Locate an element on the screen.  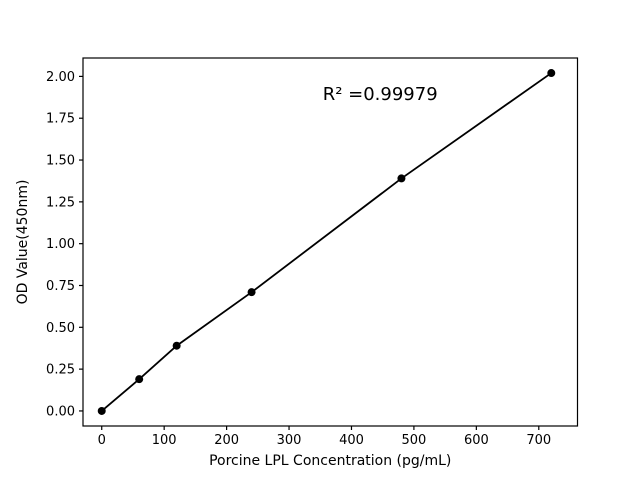
y-tick-label: 0.25 is located at coordinates (60, 370).